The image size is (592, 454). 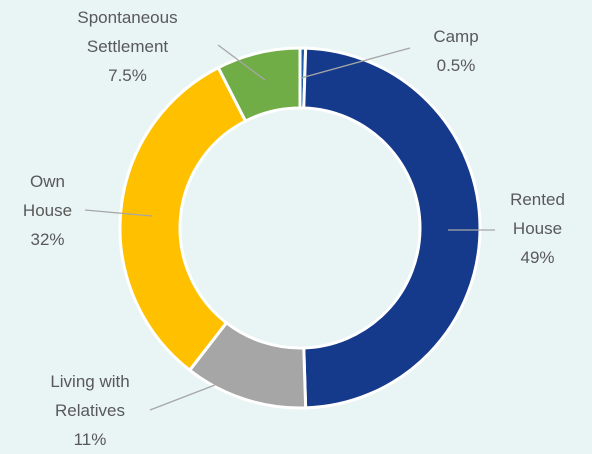 What do you see at coordinates (90, 439) in the screenshot?
I see `value-label: 11%` at bounding box center [90, 439].